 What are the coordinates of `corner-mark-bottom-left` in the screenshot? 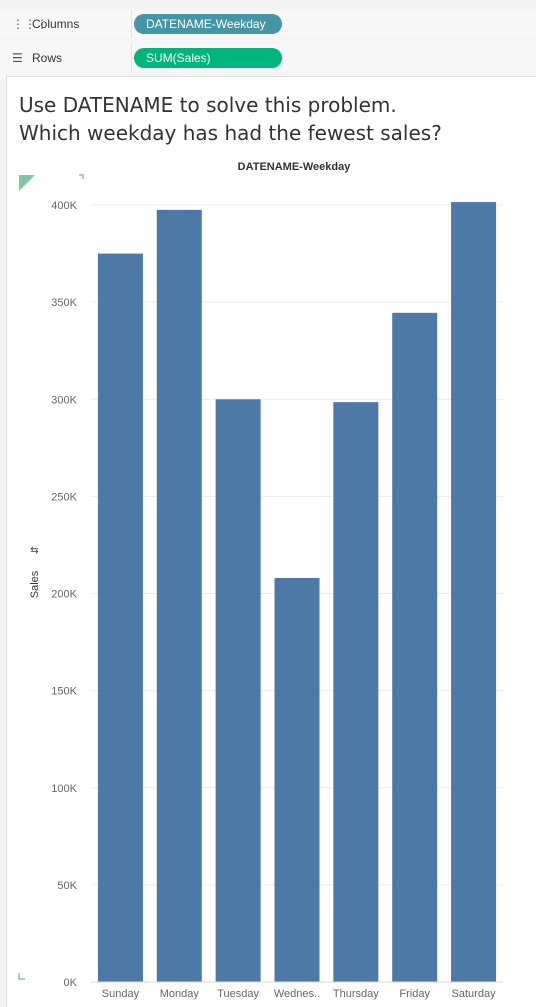 It's located at (21, 976).